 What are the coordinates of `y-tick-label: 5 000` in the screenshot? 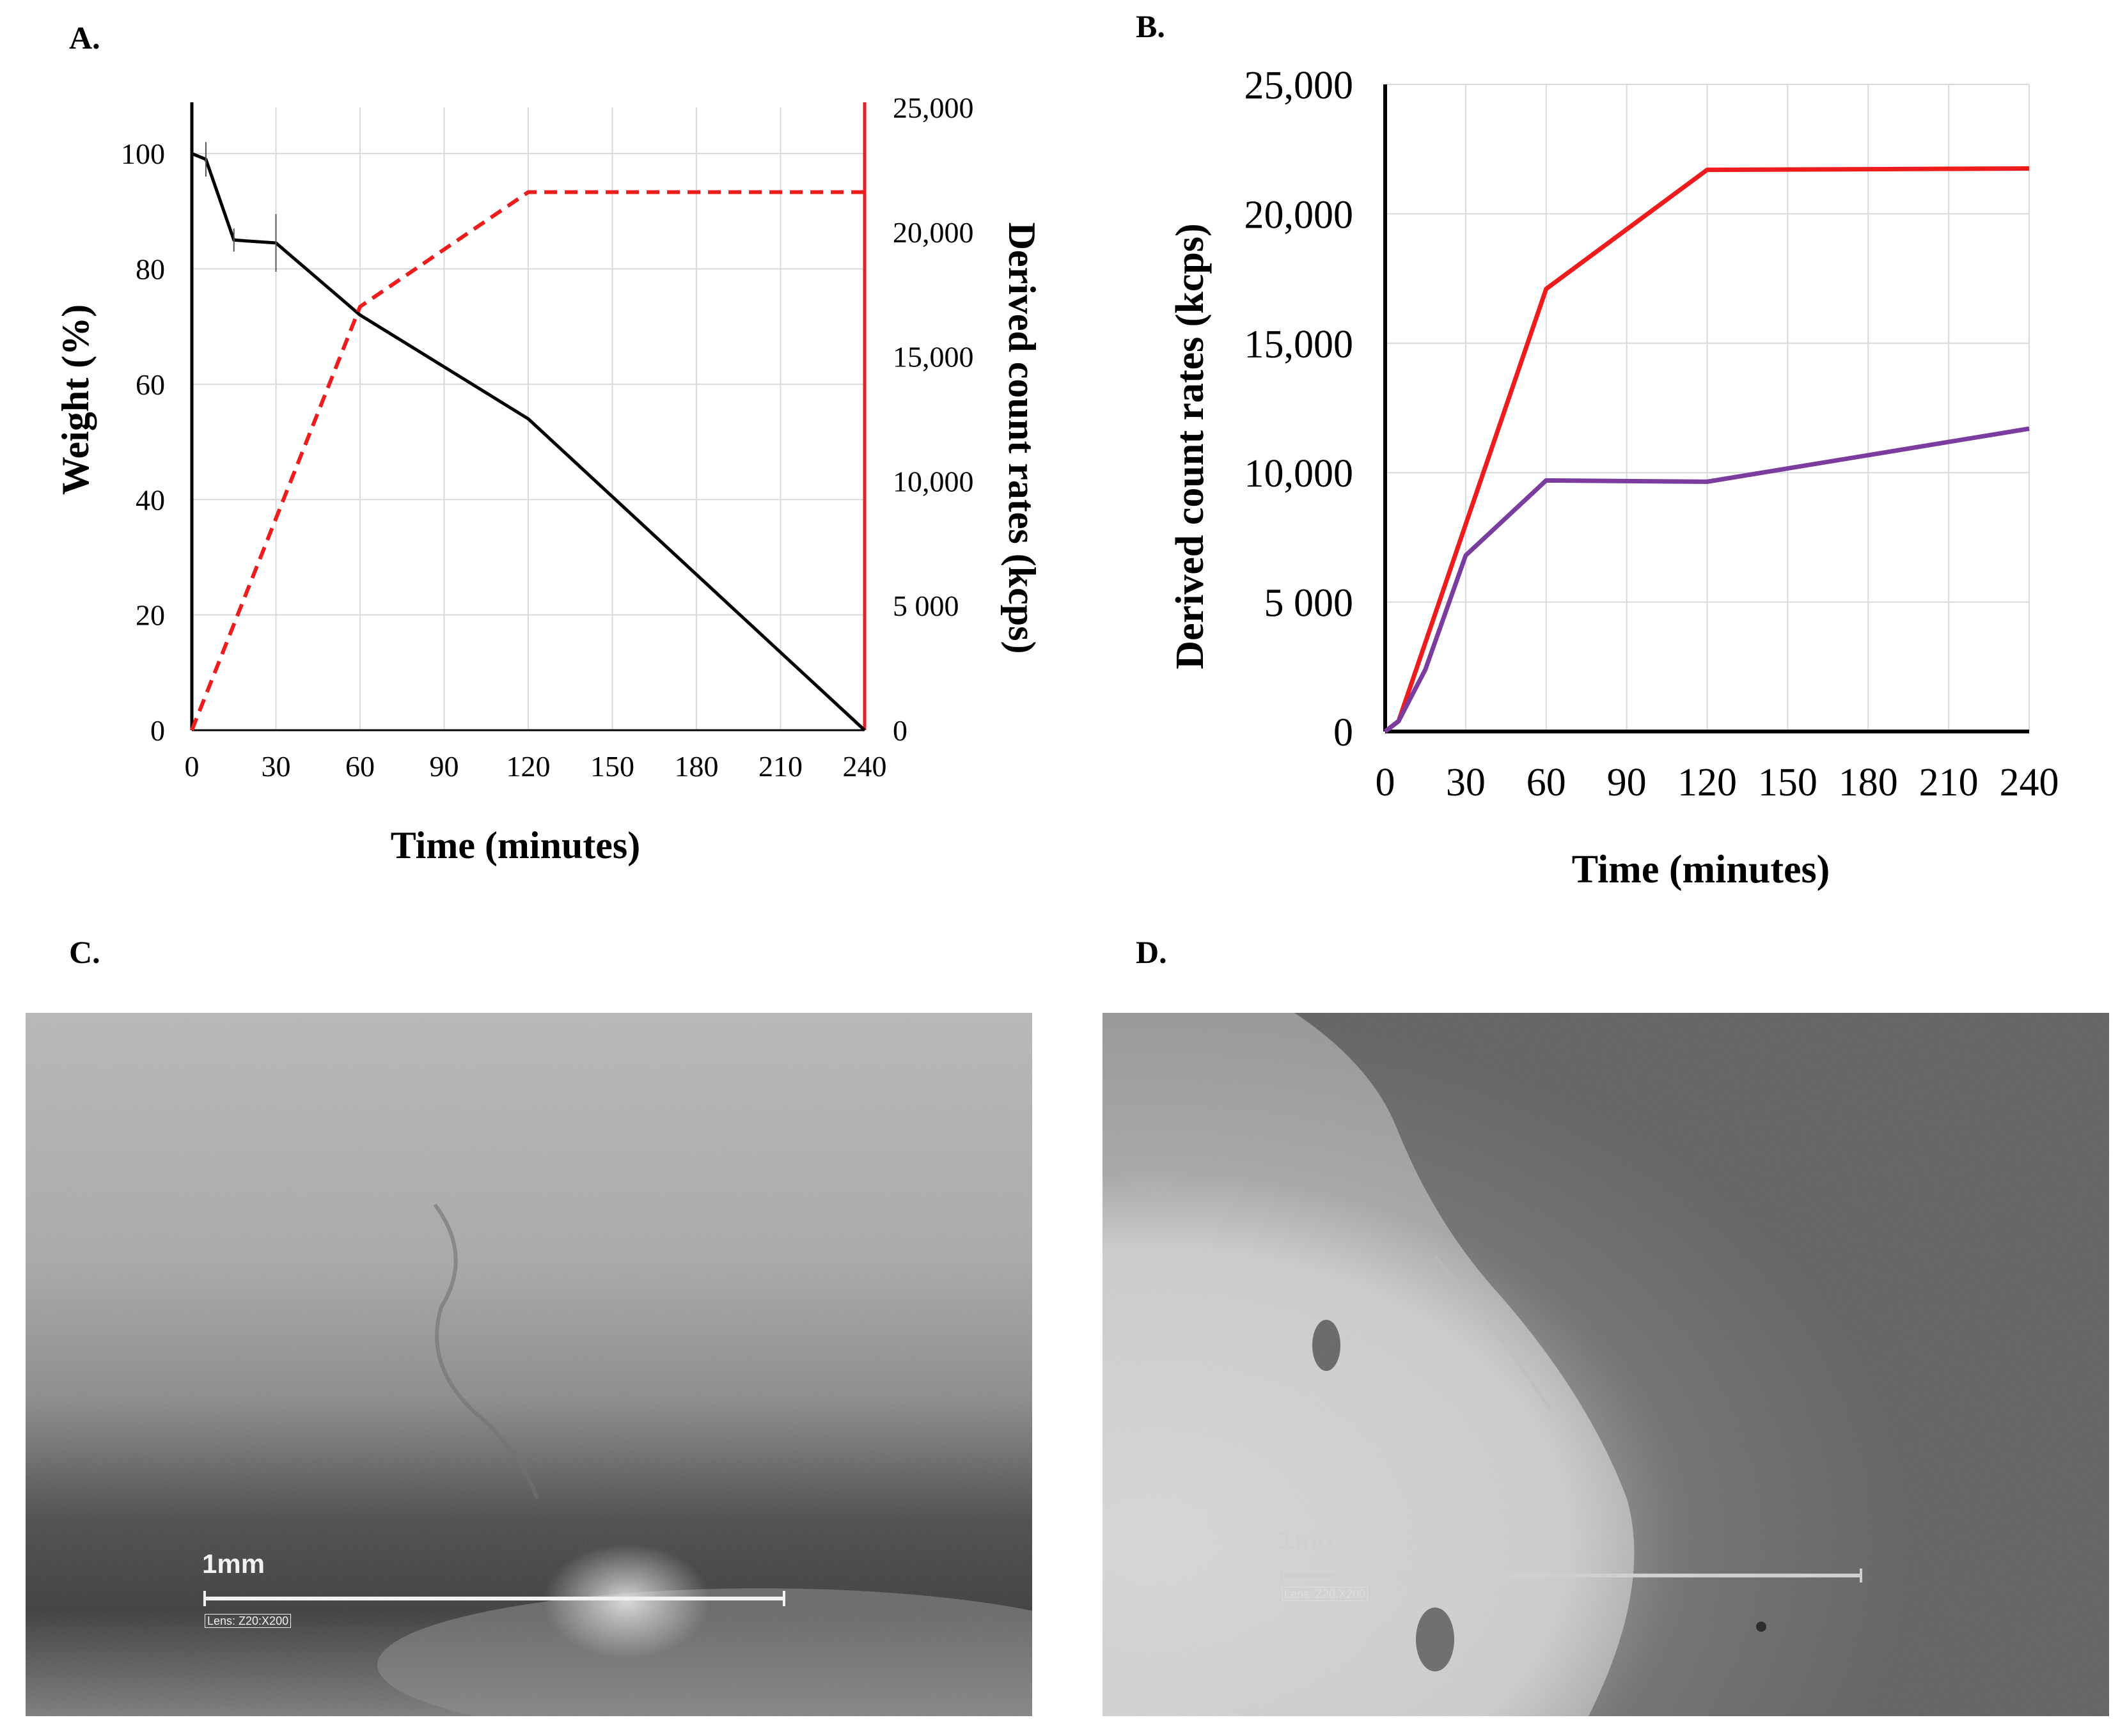 It's located at (1309, 603).